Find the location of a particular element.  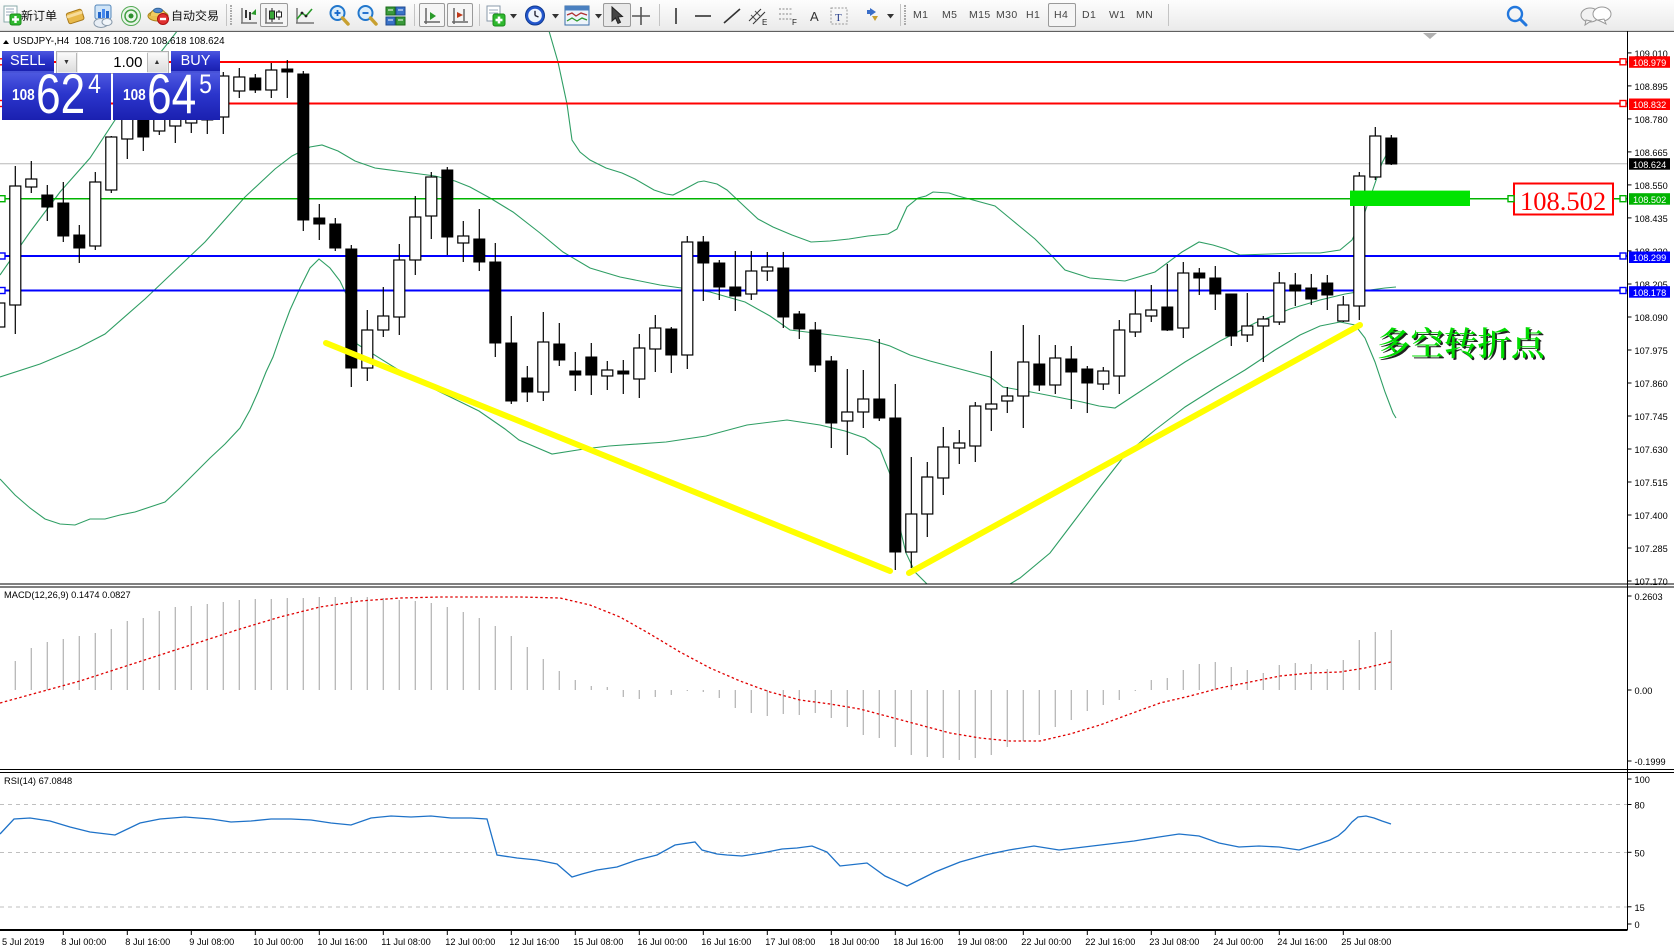

svg-text: F is located at coordinates (794, 22).